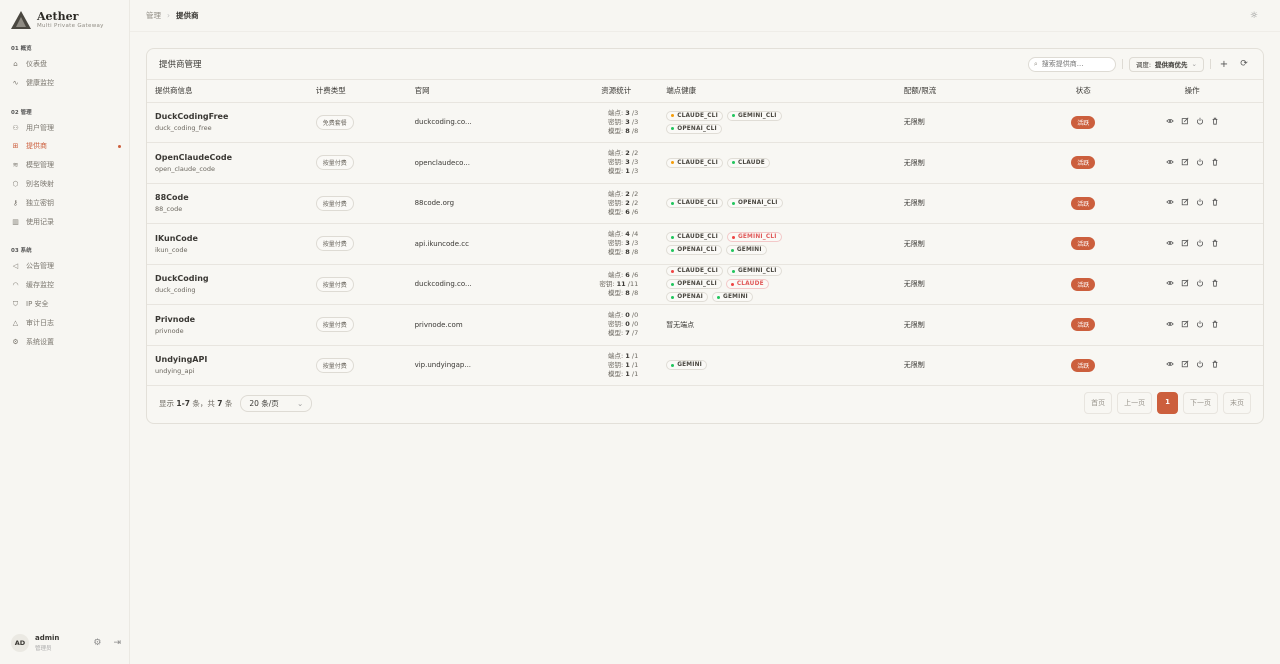 The height and width of the screenshot is (664, 1280). What do you see at coordinates (97, 643) in the screenshot?
I see `gear-icon: ⚙` at bounding box center [97, 643].